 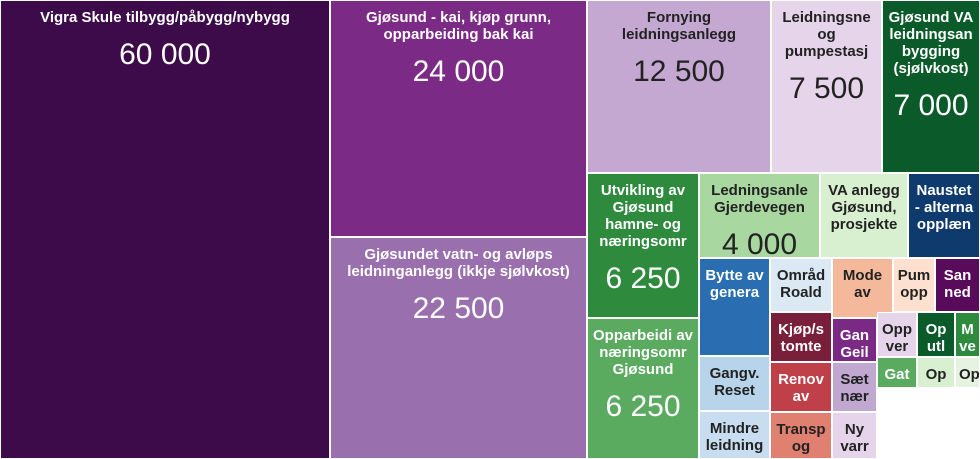 What do you see at coordinates (931, 105) in the screenshot?
I see `tile-value: 7 000` at bounding box center [931, 105].